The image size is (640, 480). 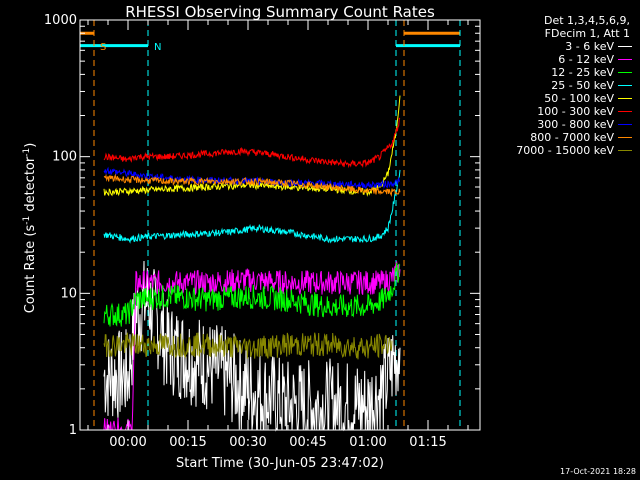 What do you see at coordinates (27, 220) in the screenshot?
I see `ylabel-b: -1` at bounding box center [27, 220].